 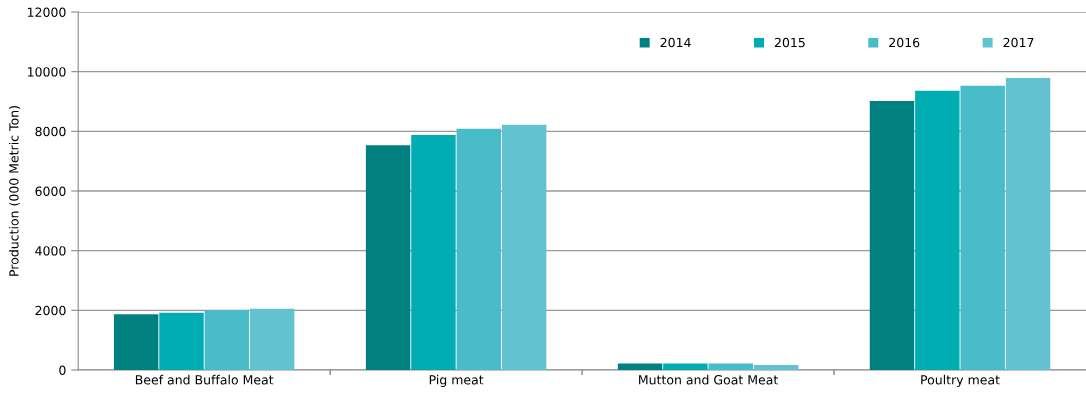 What do you see at coordinates (14, 191) in the screenshot?
I see `y-axis-title: Production (000 Metric Ton)` at bounding box center [14, 191].